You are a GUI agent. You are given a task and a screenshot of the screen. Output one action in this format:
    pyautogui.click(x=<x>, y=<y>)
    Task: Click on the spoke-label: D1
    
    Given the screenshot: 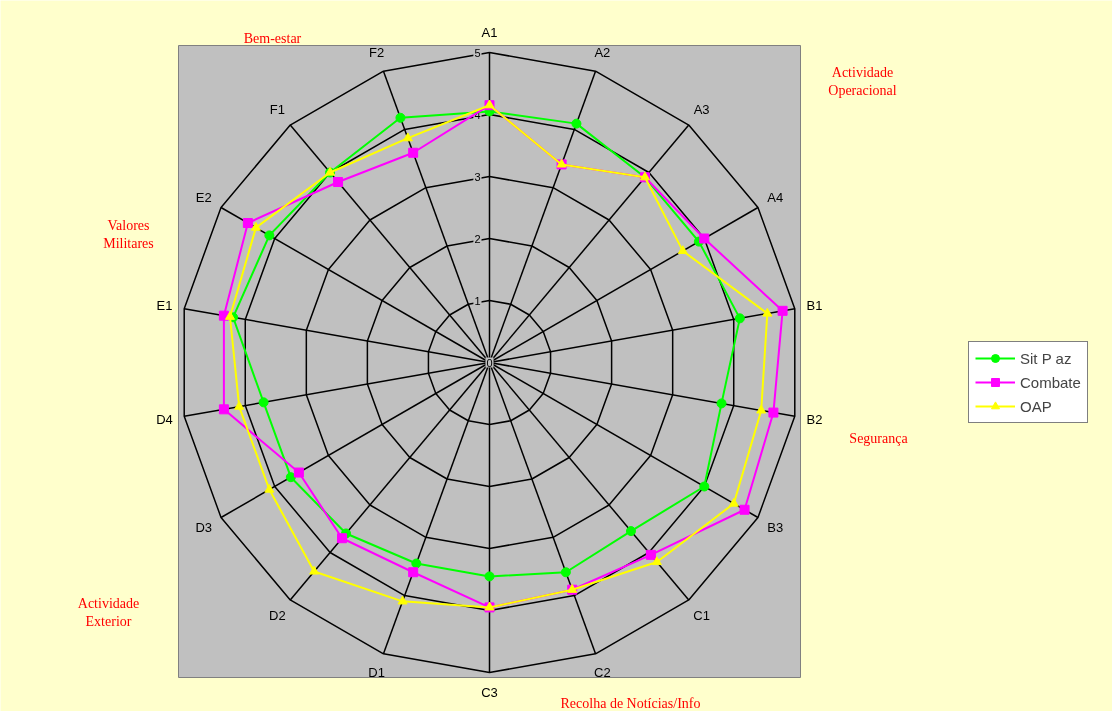 What is the action you would take?
    pyautogui.click(x=376, y=673)
    